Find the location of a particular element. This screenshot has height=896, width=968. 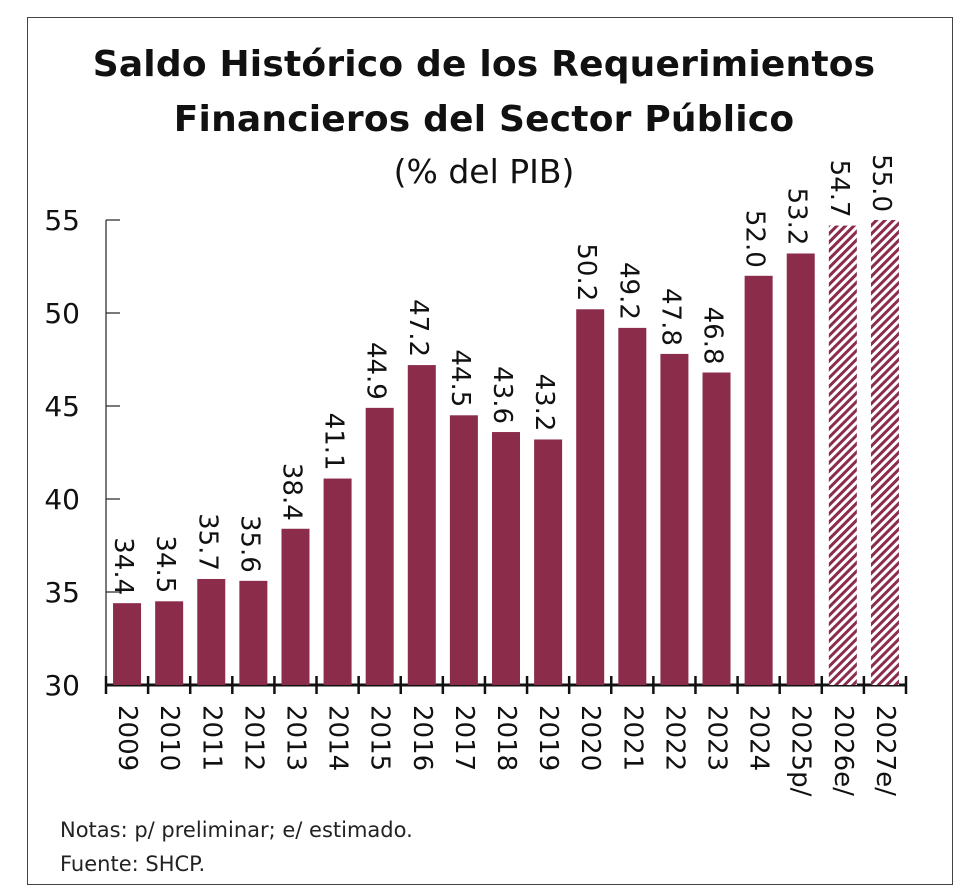

chart-title-line2: Financieros del Sector Público is located at coordinates (484, 119).